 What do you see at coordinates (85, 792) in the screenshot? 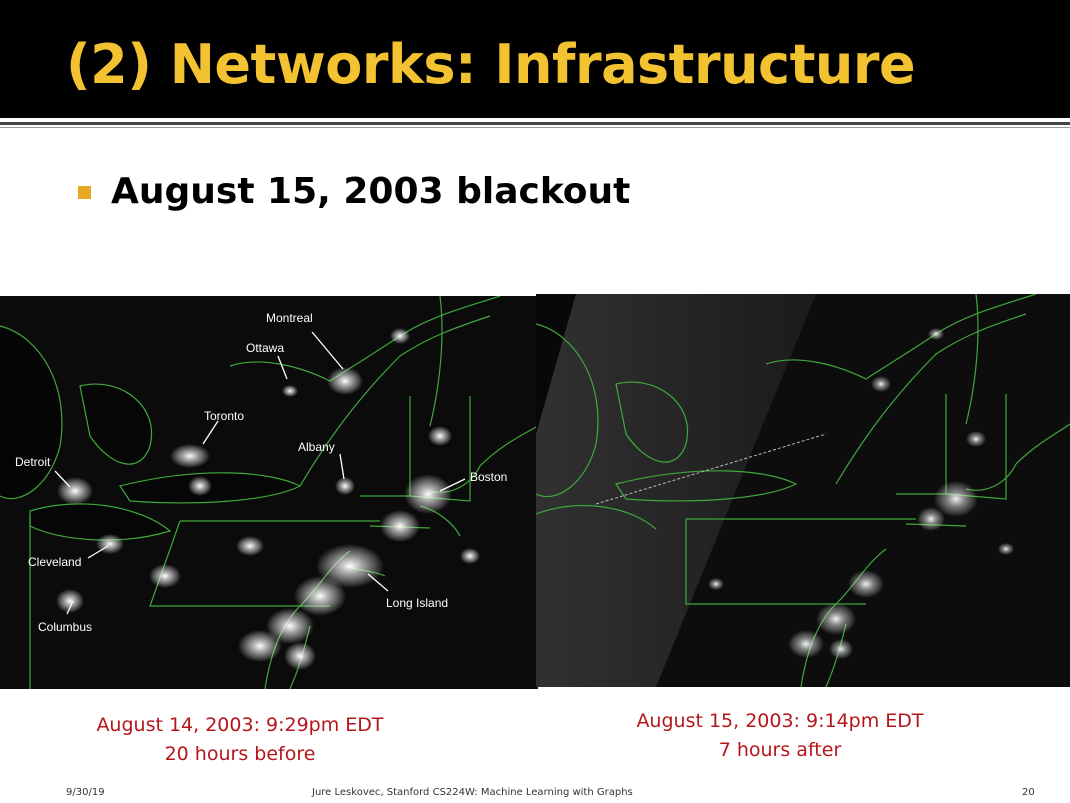
I see `footer-date: 9/30/19` at bounding box center [85, 792].